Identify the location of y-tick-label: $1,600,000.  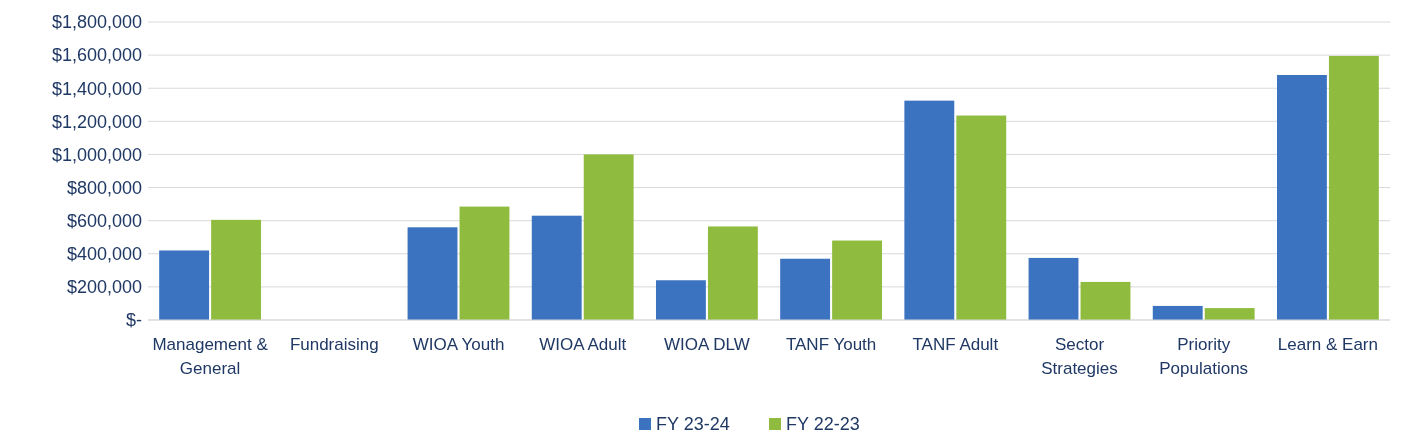
(96, 55).